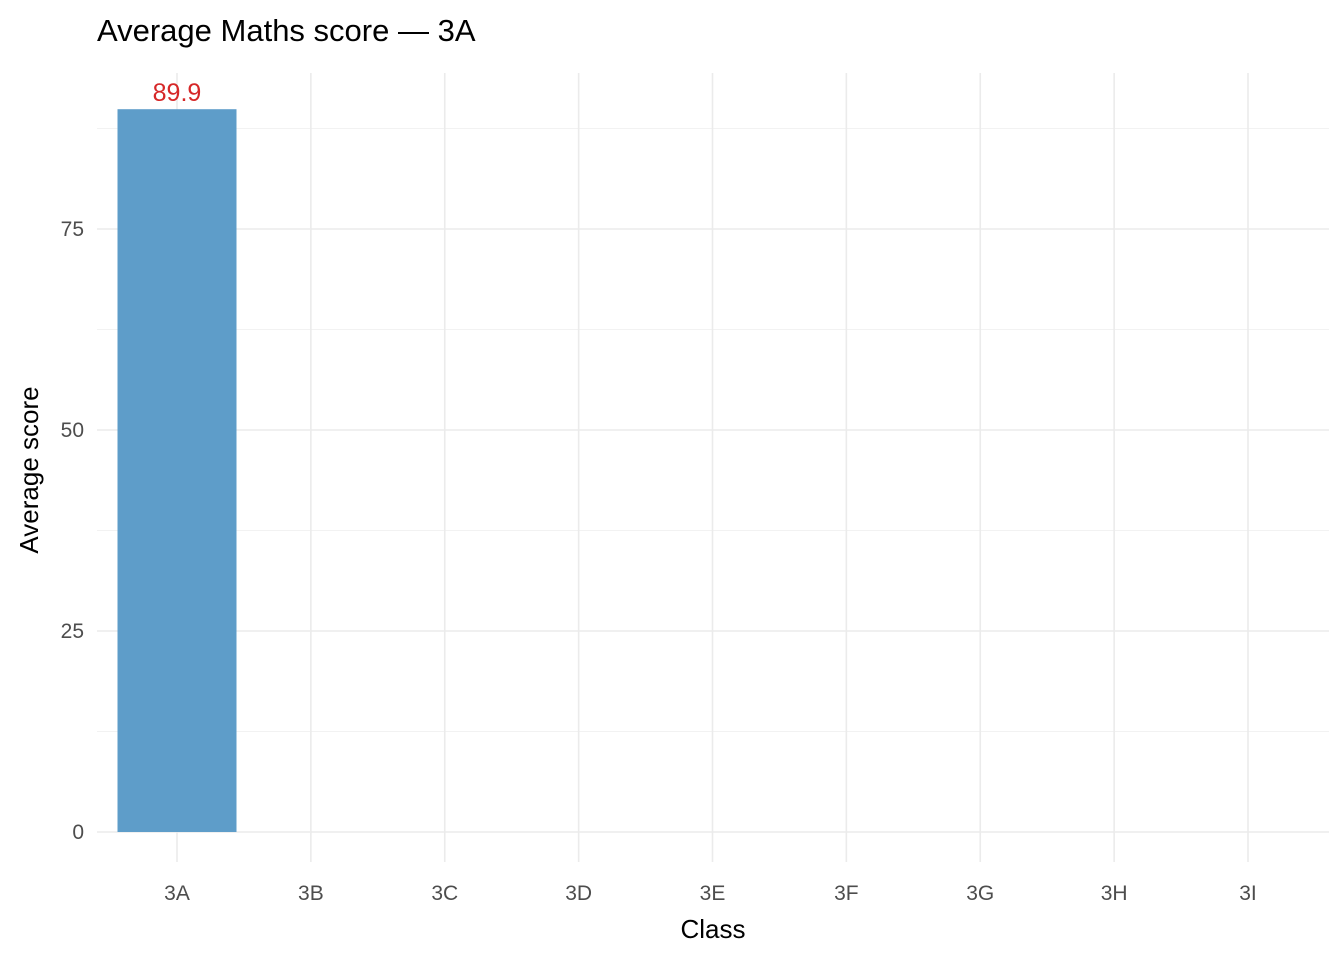 Image resolution: width=1344 pixels, height=960 pixels. I want to click on chart-title: Average Maths score — 3A, so click(286, 30).